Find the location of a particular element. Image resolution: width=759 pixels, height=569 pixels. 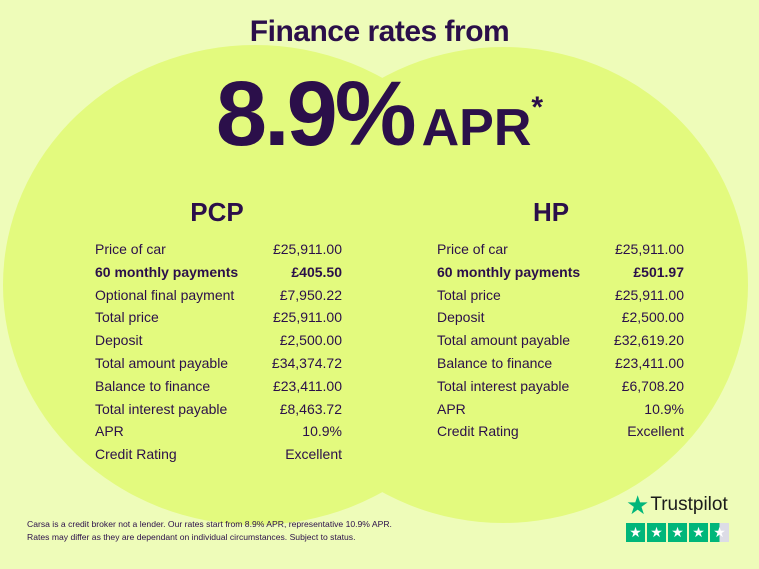

table-row: 60 monthly payments £405.50 is located at coordinates (218, 272).